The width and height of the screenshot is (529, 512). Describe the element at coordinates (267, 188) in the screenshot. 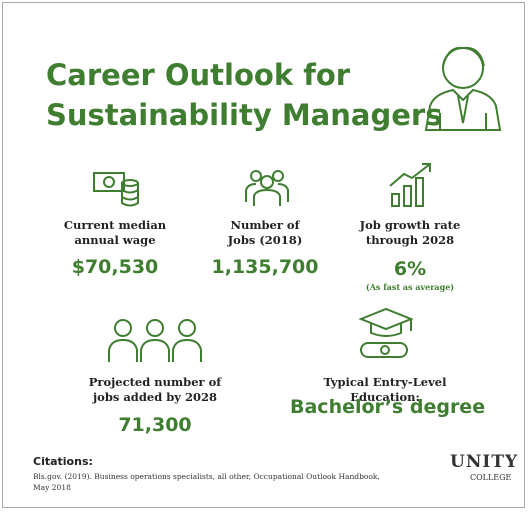

I see `group-icon` at that location.